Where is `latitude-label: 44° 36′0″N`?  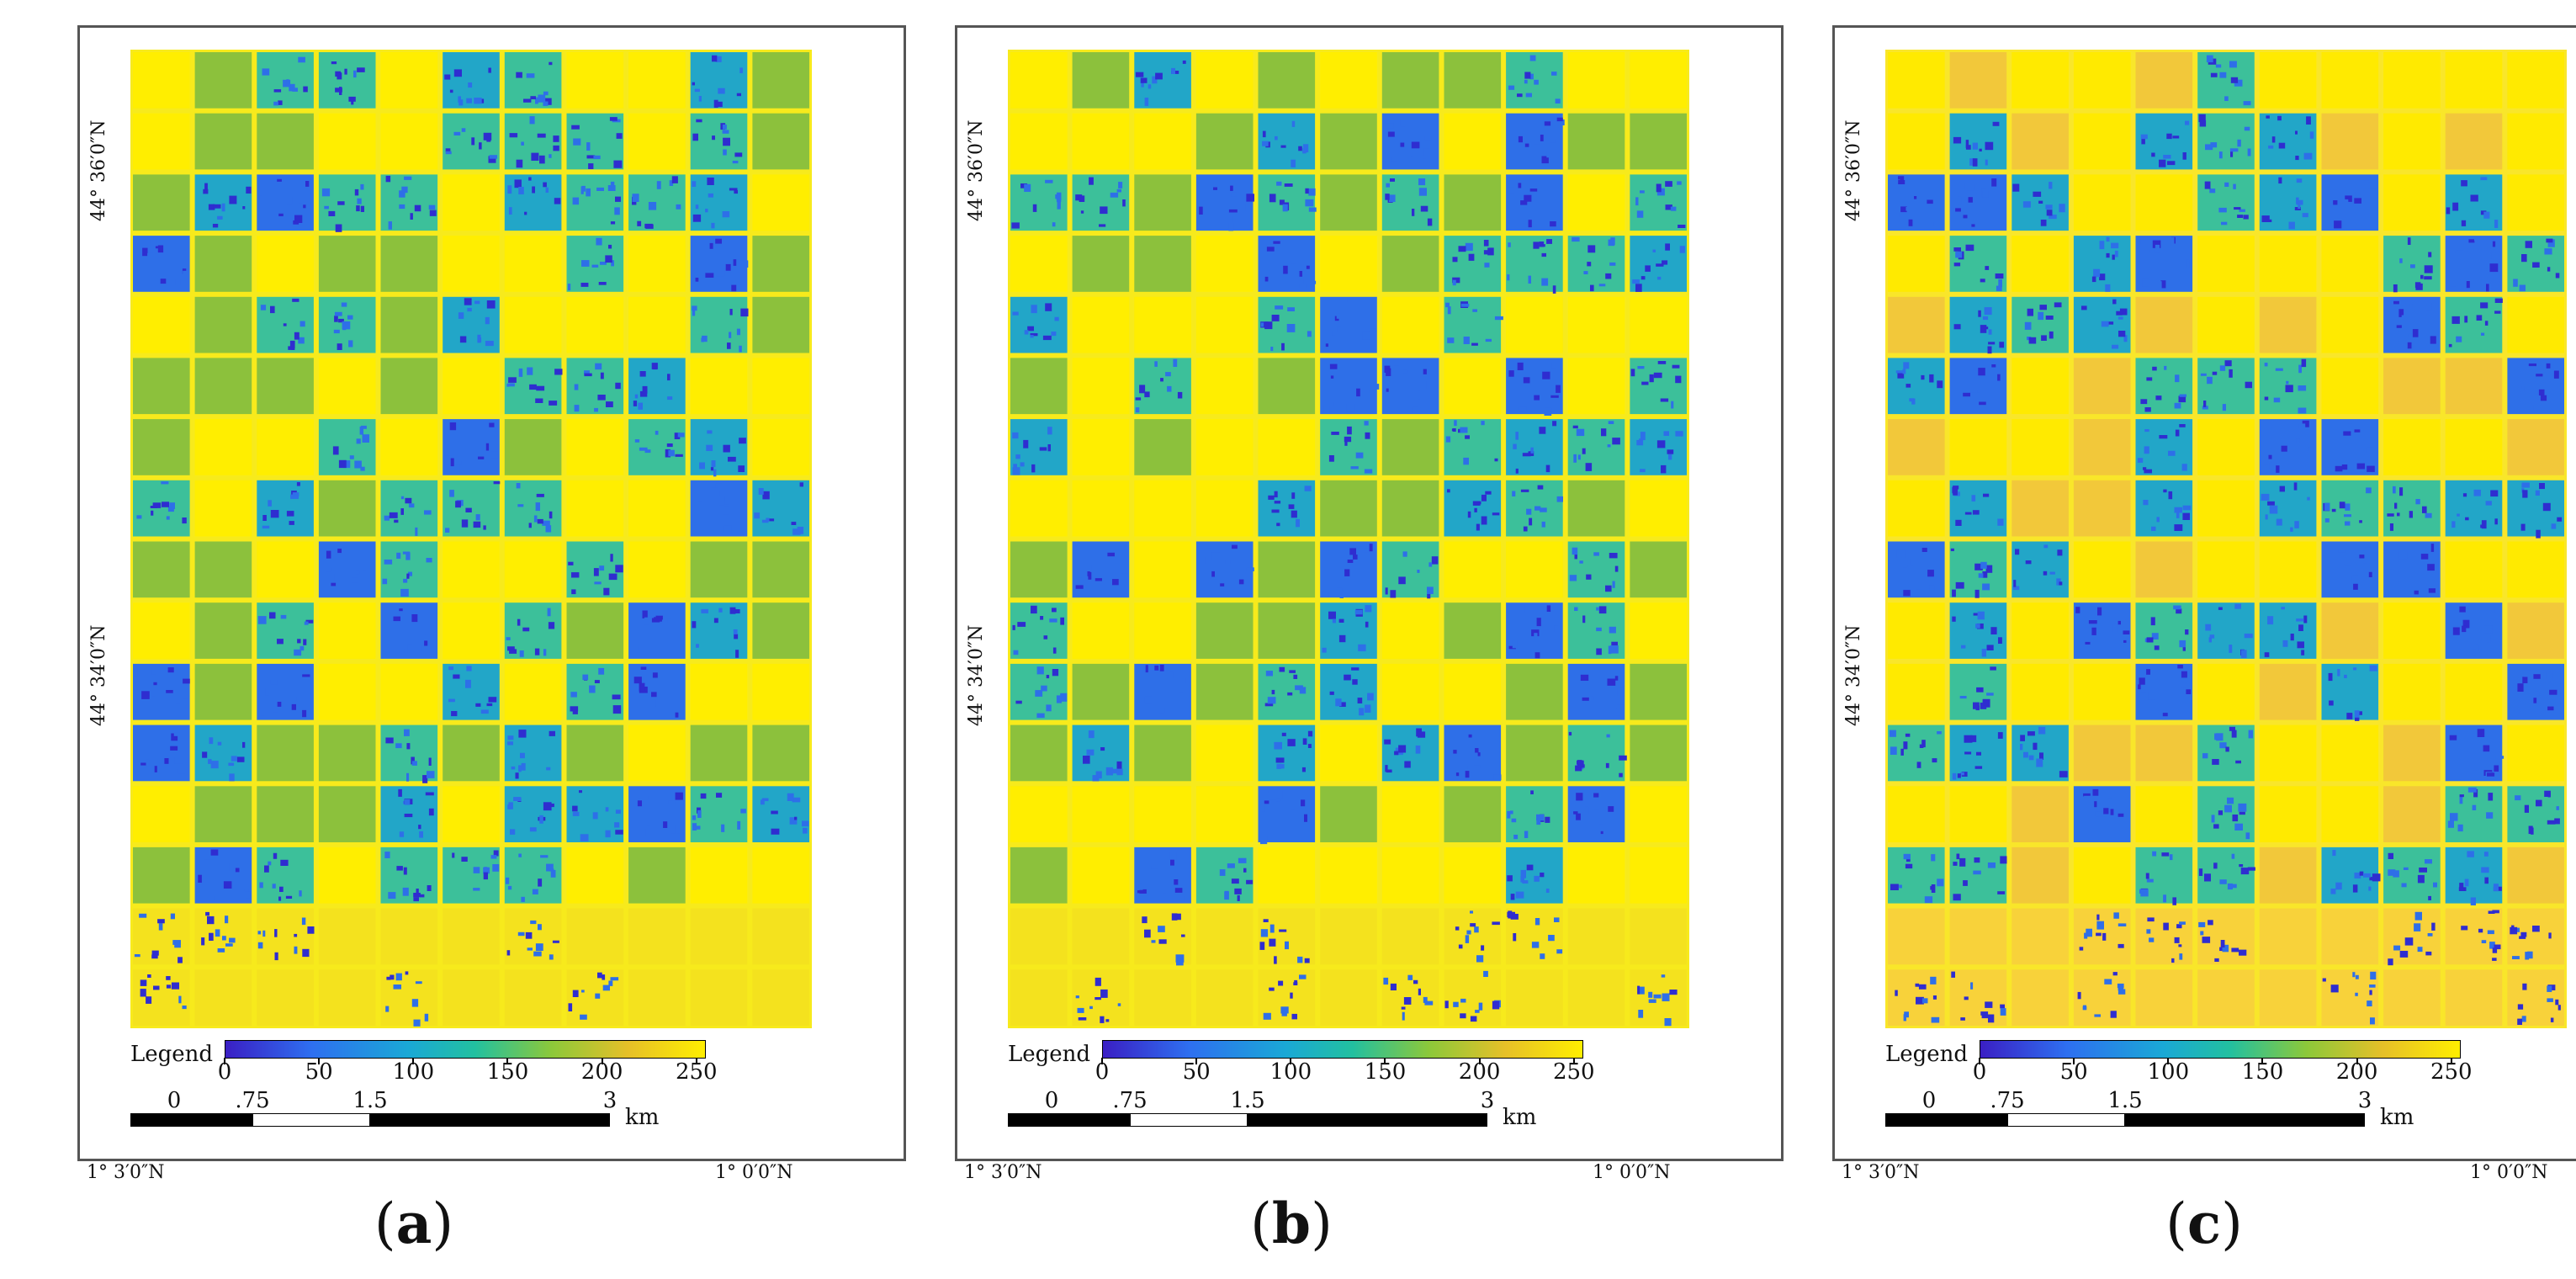
latitude-label: 44° 36′0″N is located at coordinates (977, 170).